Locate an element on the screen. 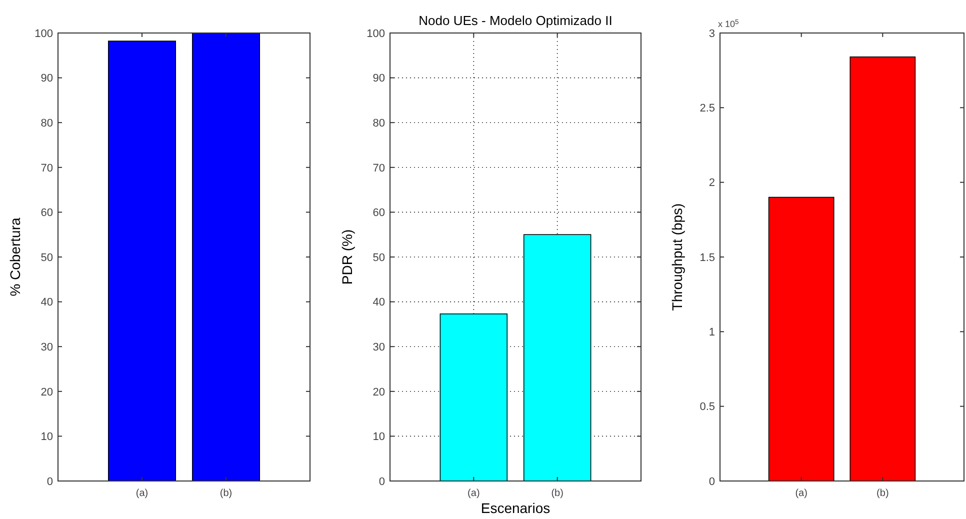 The width and height of the screenshot is (966, 519). y-tick-label: 3 is located at coordinates (711, 34).